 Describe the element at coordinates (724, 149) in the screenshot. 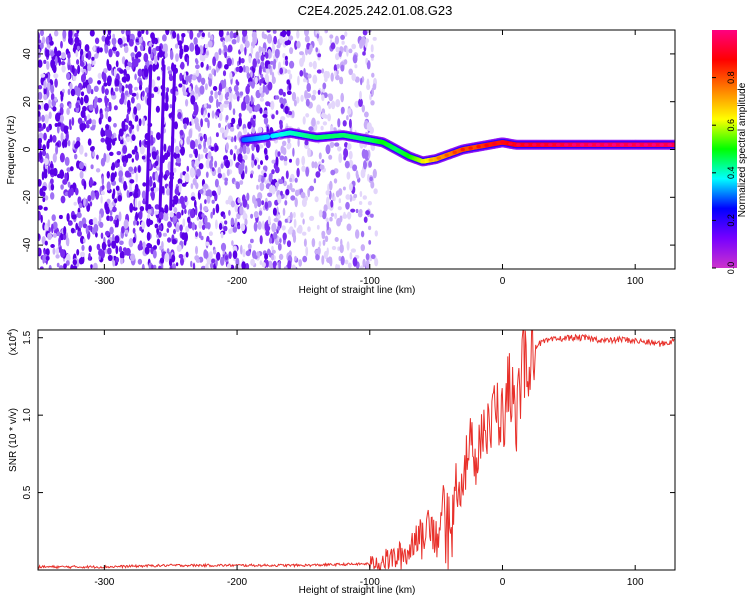

I see `colorbar-gradient` at that location.